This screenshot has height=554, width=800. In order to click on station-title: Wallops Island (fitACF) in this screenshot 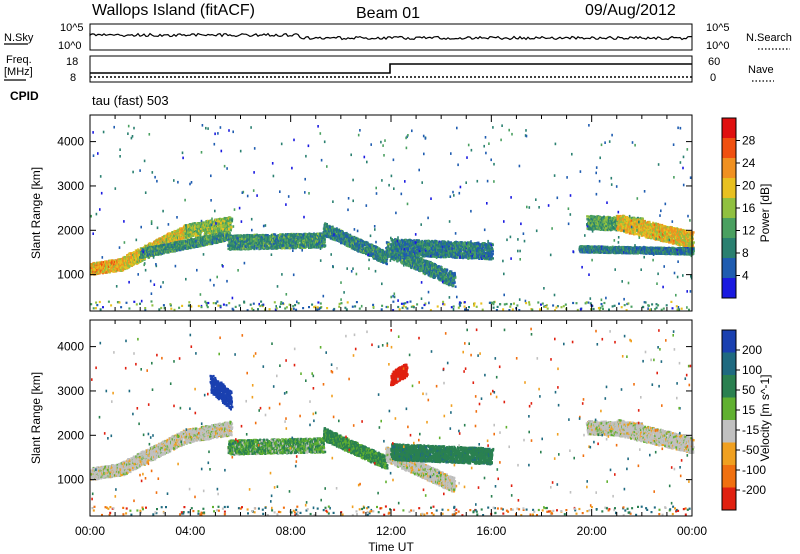, I will do `click(173, 10)`.